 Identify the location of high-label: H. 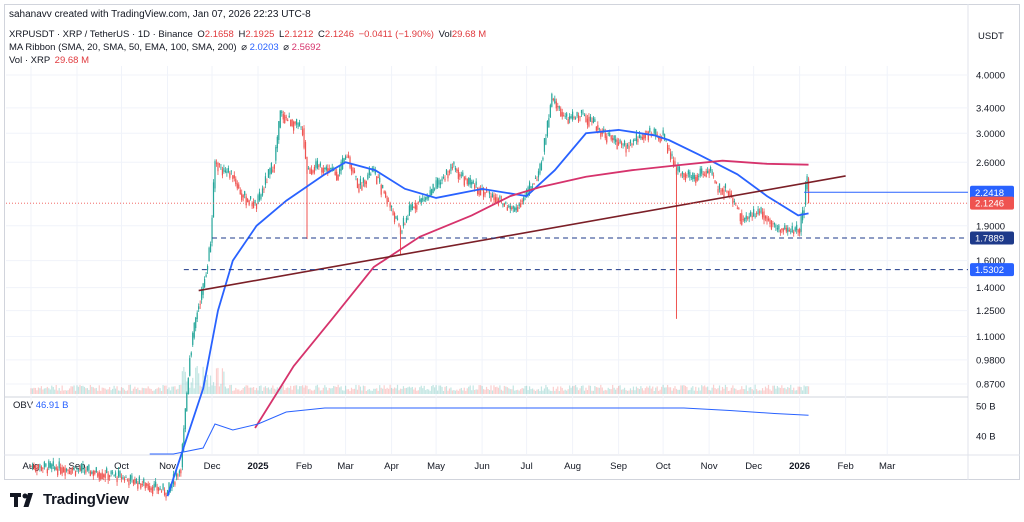
(242, 34).